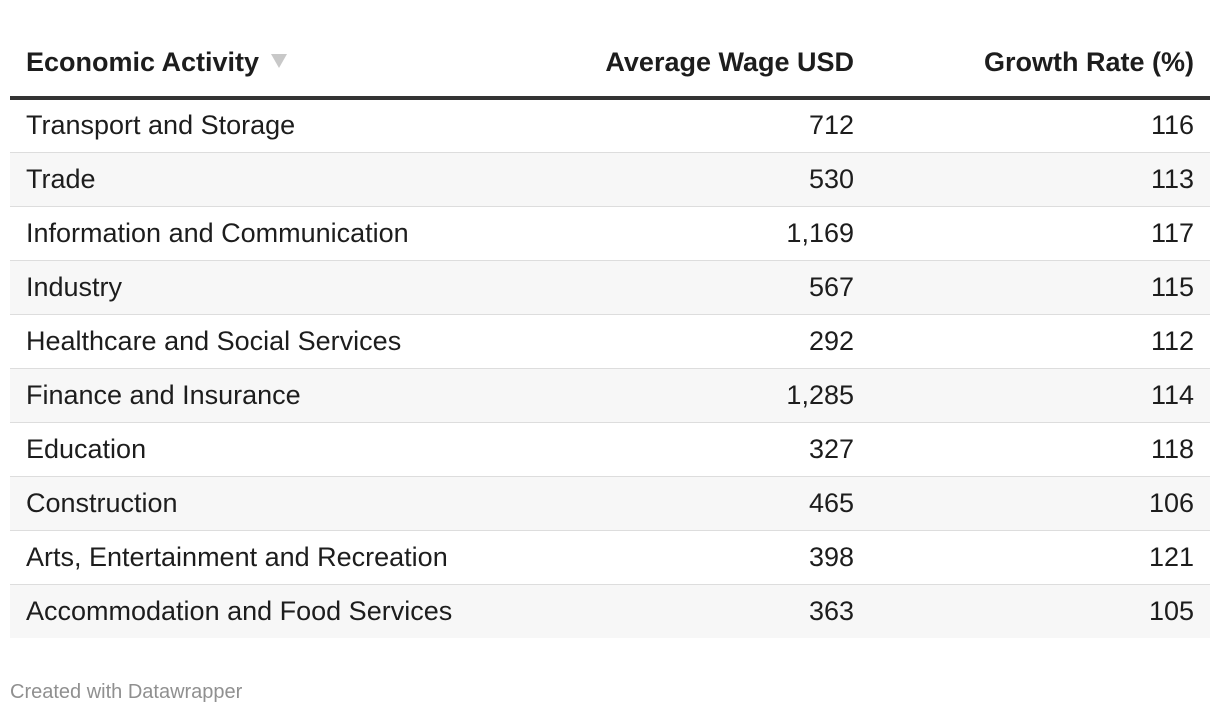 The image size is (1220, 716). I want to click on average-wage-cell: 398, so click(720, 557).